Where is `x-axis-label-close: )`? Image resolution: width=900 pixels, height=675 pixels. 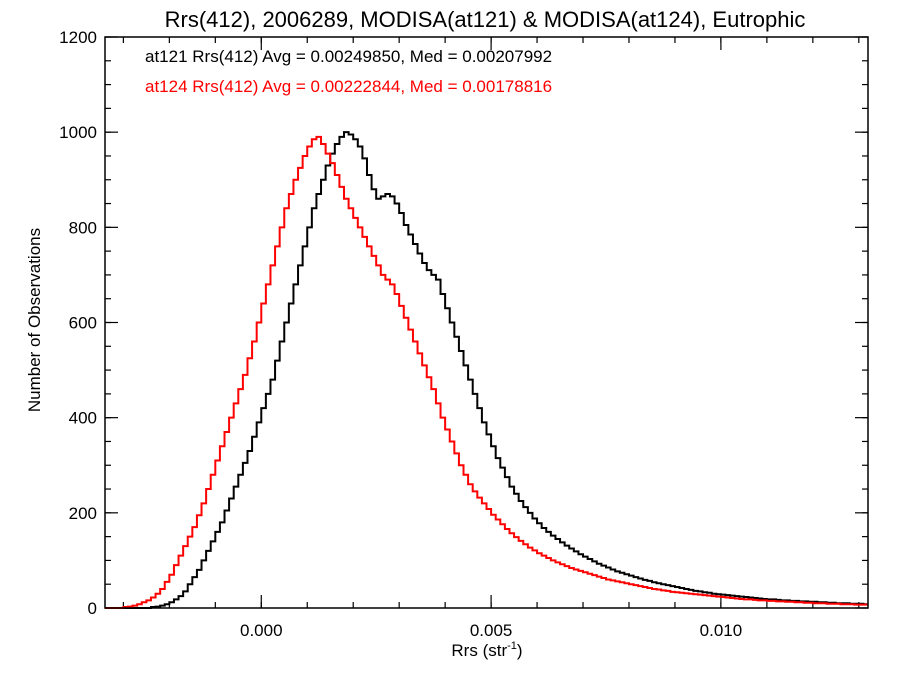
x-axis-label-close: ) is located at coordinates (520, 650).